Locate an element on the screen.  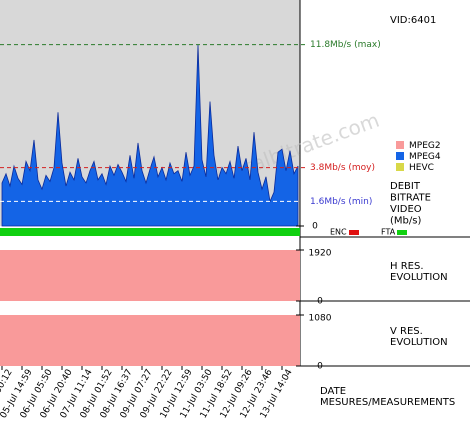
x-title: DATE is located at coordinates (333, 391).